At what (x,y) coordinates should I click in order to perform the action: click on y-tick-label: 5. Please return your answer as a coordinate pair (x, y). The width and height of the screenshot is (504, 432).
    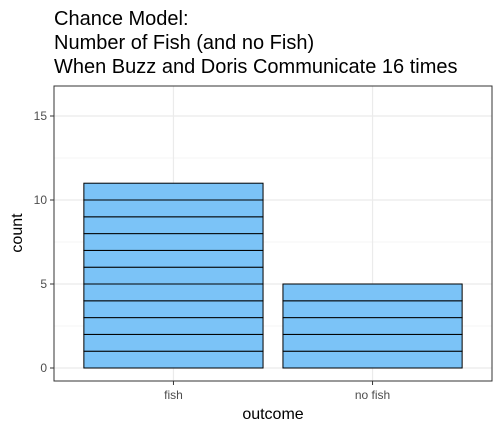
    Looking at the image, I should click on (43, 284).